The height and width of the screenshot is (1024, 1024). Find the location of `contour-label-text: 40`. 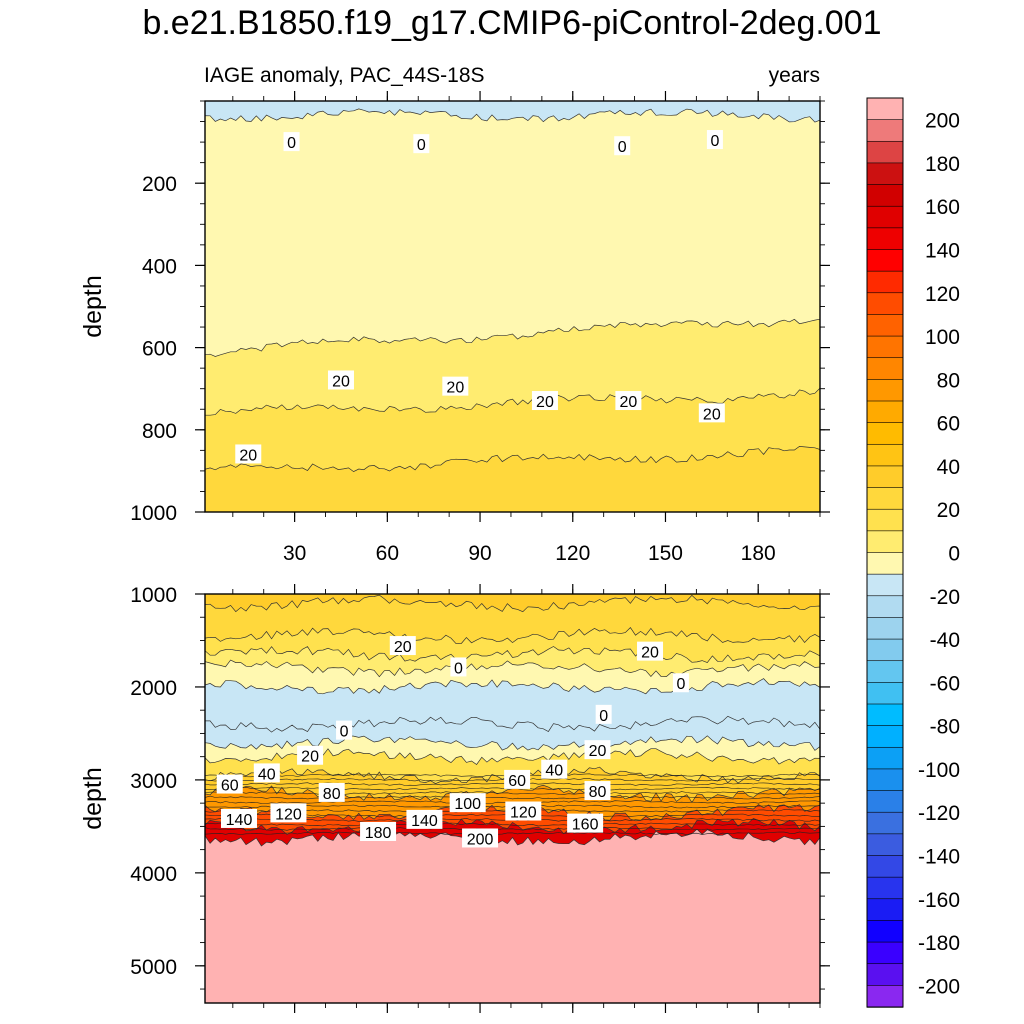

contour-label-text: 40 is located at coordinates (554, 771).